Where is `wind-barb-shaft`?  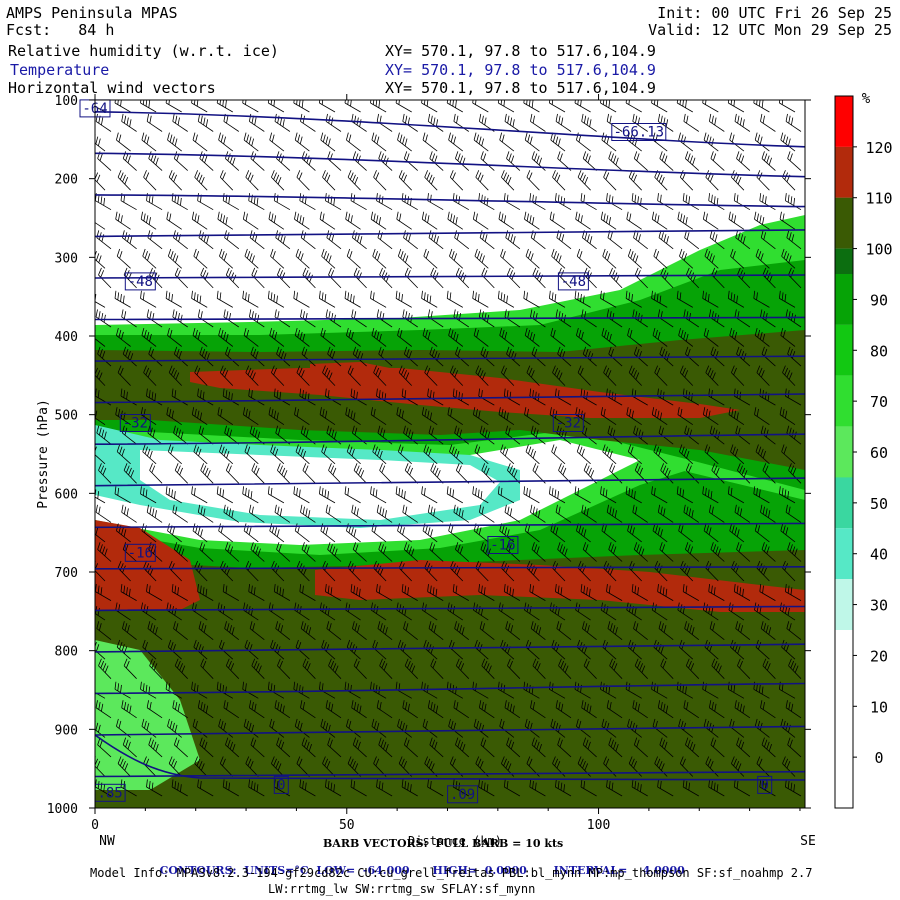
wind-barb-shaft is located at coordinates (100, 107).